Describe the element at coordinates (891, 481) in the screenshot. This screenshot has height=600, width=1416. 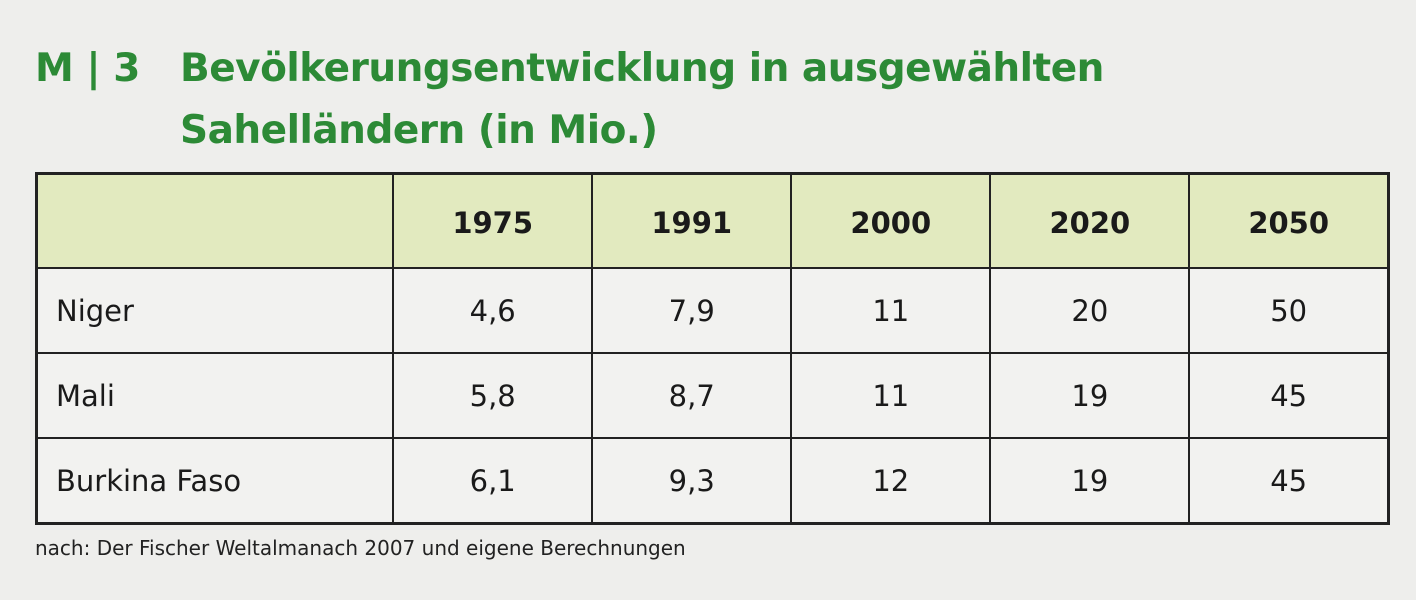
I see `value-cell: 12` at that location.